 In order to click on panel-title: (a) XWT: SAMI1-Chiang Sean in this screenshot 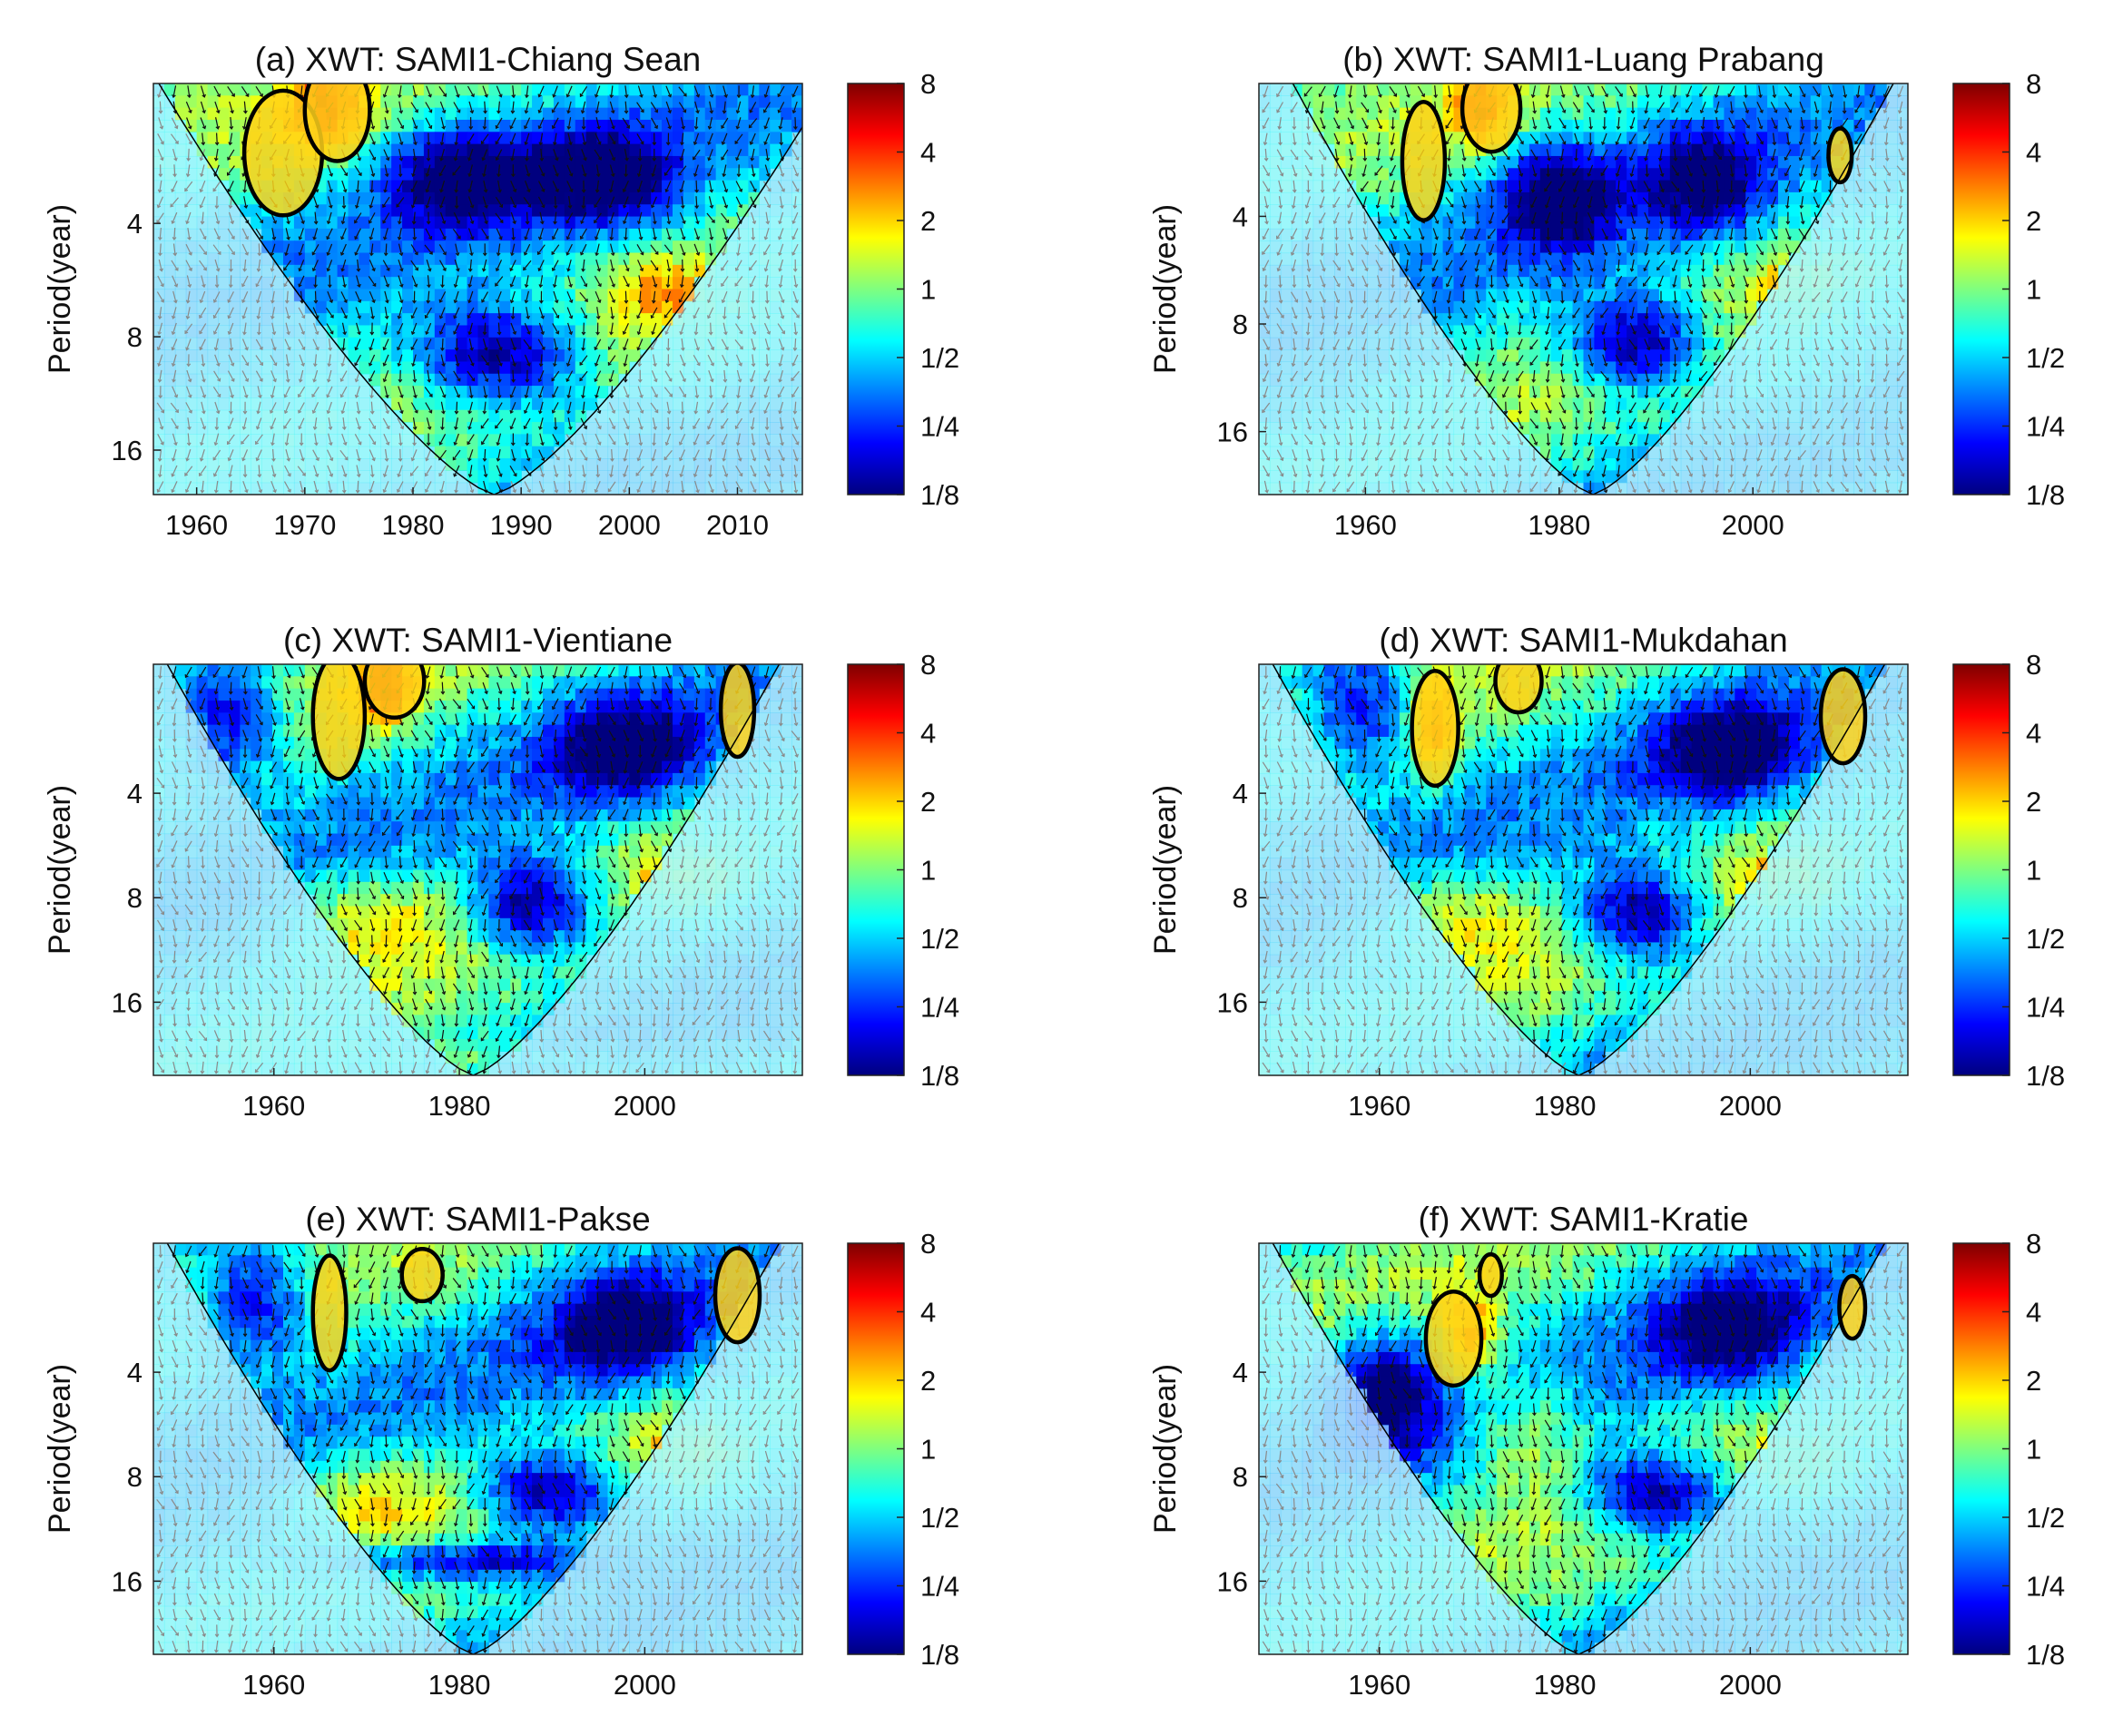, I will do `click(478, 59)`.